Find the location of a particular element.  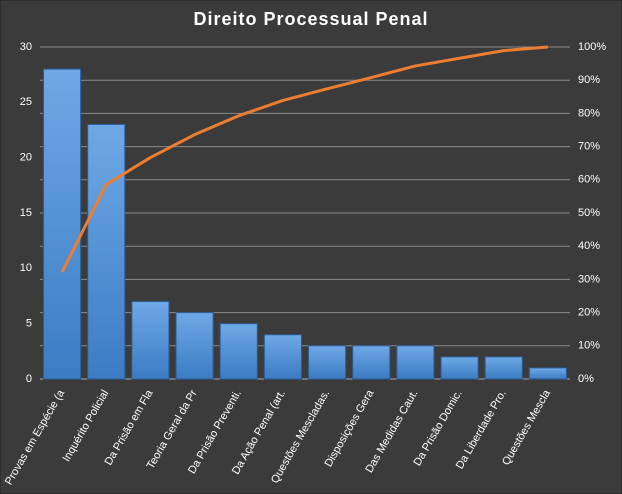

y2-tick-label: 100% is located at coordinates (592, 47).